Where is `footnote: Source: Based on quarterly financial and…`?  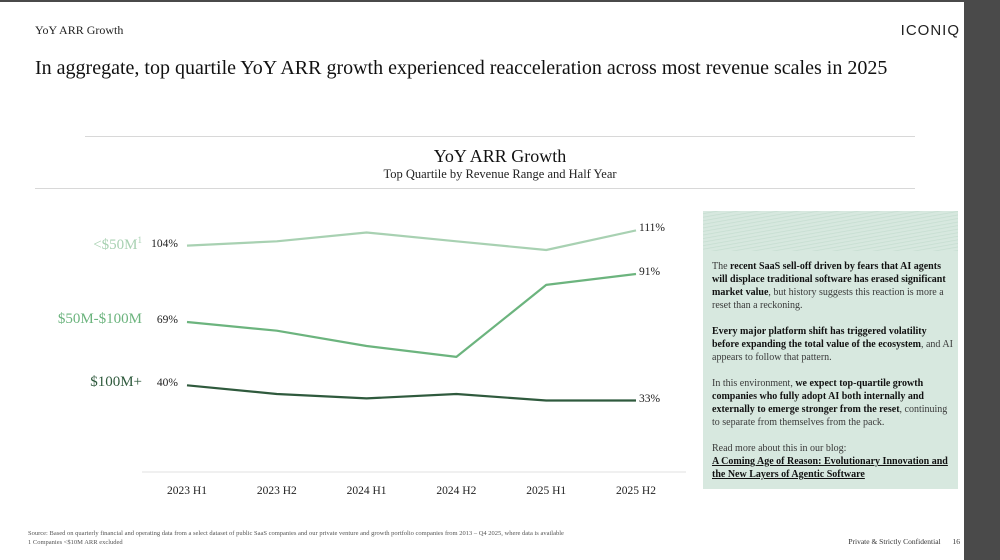 footnote: Source: Based on quarterly financial and… is located at coordinates (296, 538).